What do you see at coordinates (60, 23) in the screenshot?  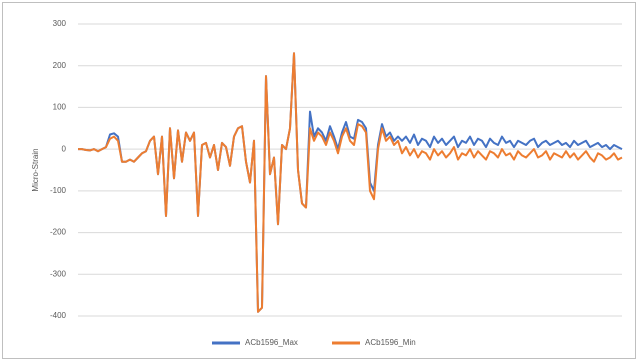 I see `y-tick-label: 300` at bounding box center [60, 23].